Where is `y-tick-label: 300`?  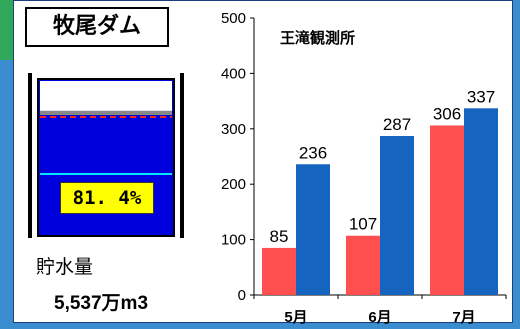
y-tick-label: 300 is located at coordinates (233, 129).